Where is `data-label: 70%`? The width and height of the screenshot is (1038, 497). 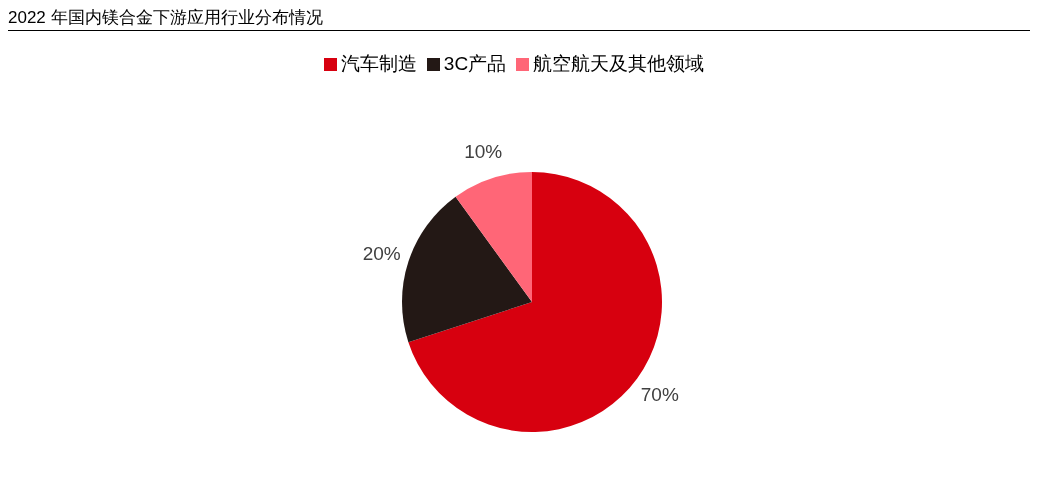
data-label: 70% is located at coordinates (659, 395).